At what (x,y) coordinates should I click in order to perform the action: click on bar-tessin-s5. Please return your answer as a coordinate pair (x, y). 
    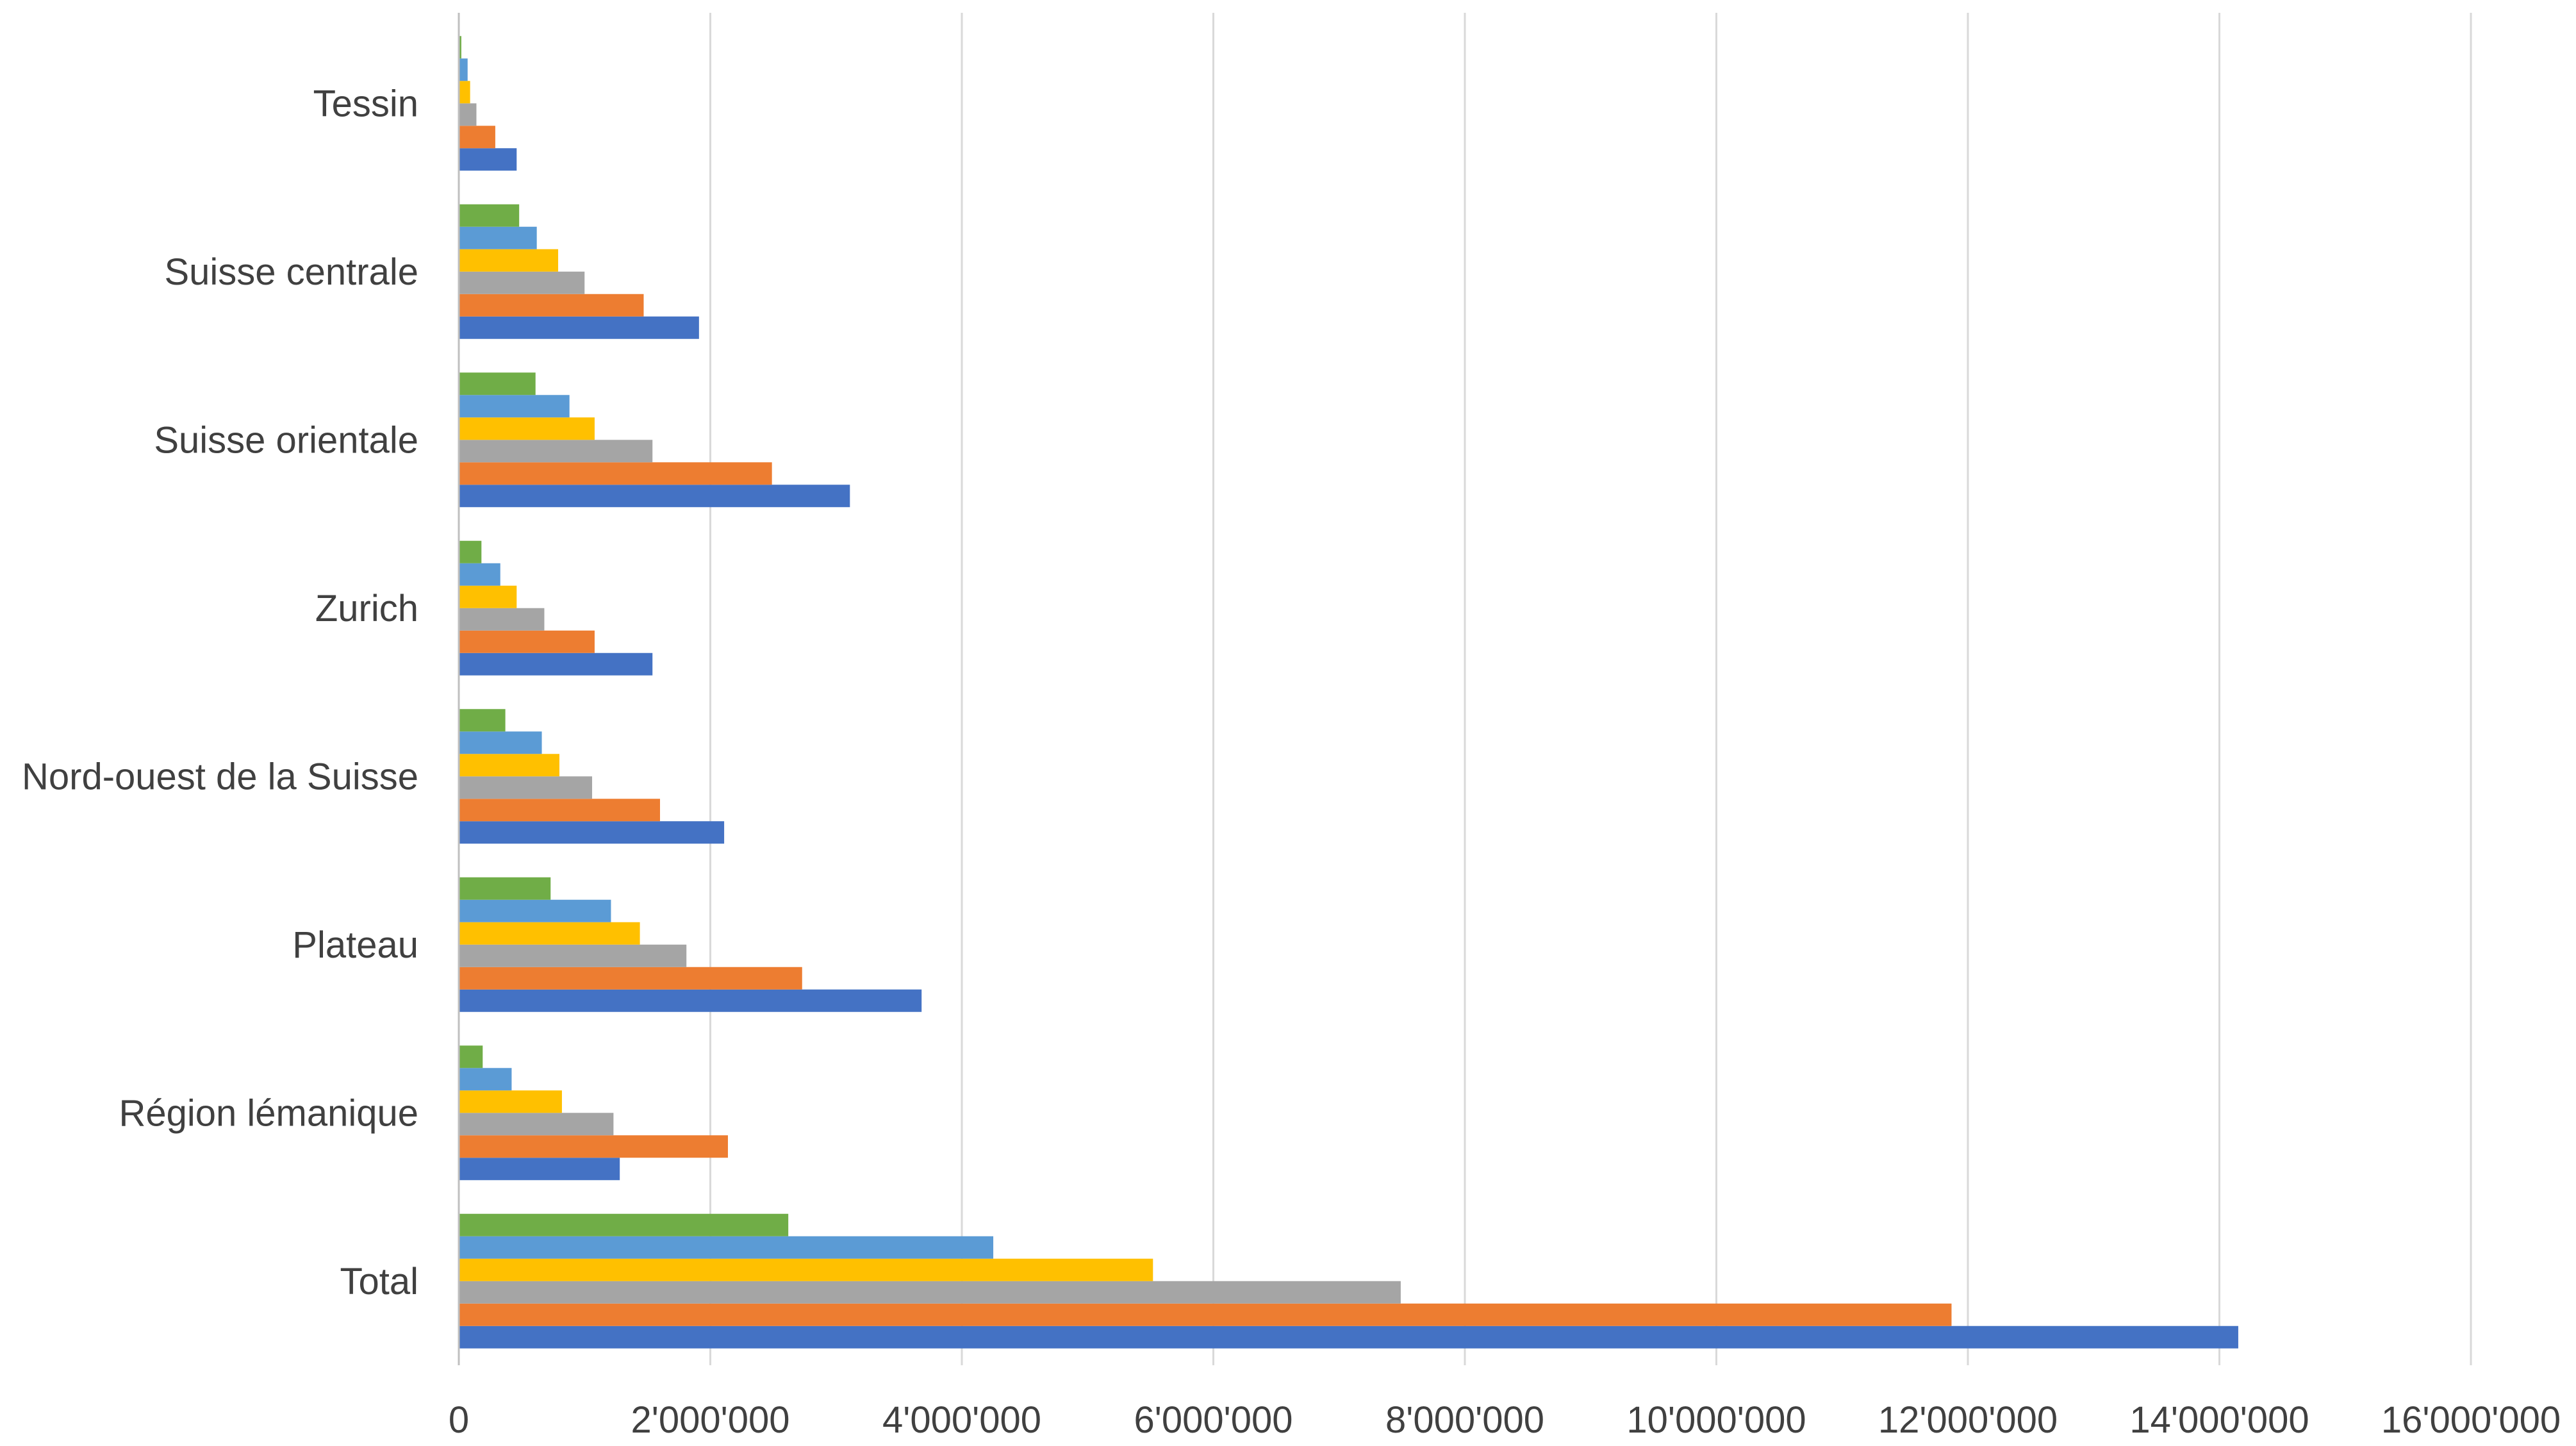
    Looking at the image, I should click on (463, 69).